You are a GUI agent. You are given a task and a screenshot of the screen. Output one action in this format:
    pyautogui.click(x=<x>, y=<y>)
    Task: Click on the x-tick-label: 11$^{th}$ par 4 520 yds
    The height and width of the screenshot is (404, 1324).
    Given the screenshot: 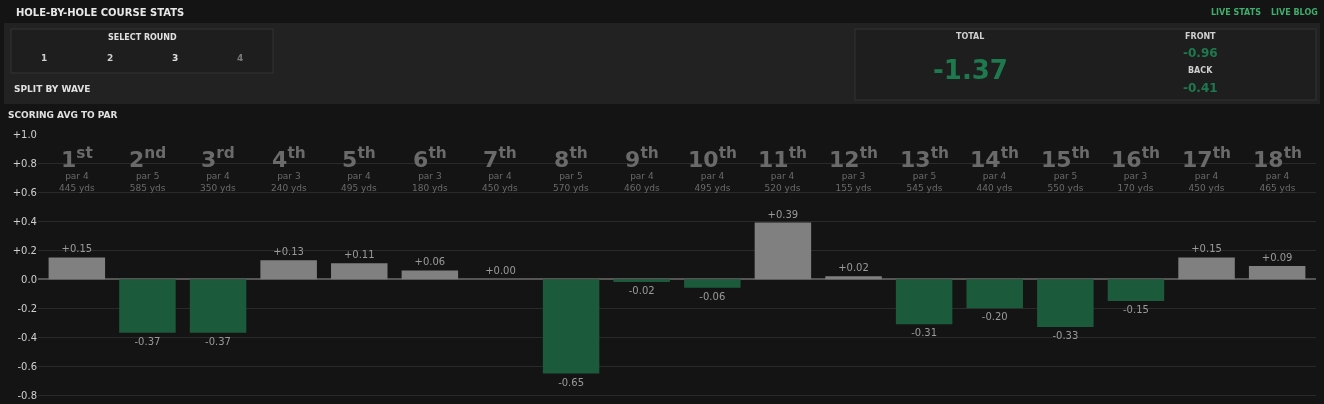 What is the action you would take?
    pyautogui.click(x=782, y=168)
    